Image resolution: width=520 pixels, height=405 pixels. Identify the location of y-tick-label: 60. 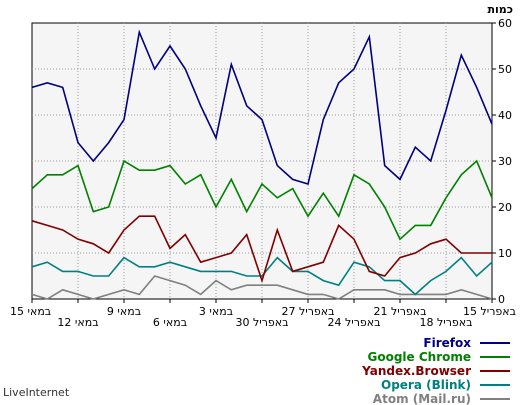
(505, 23).